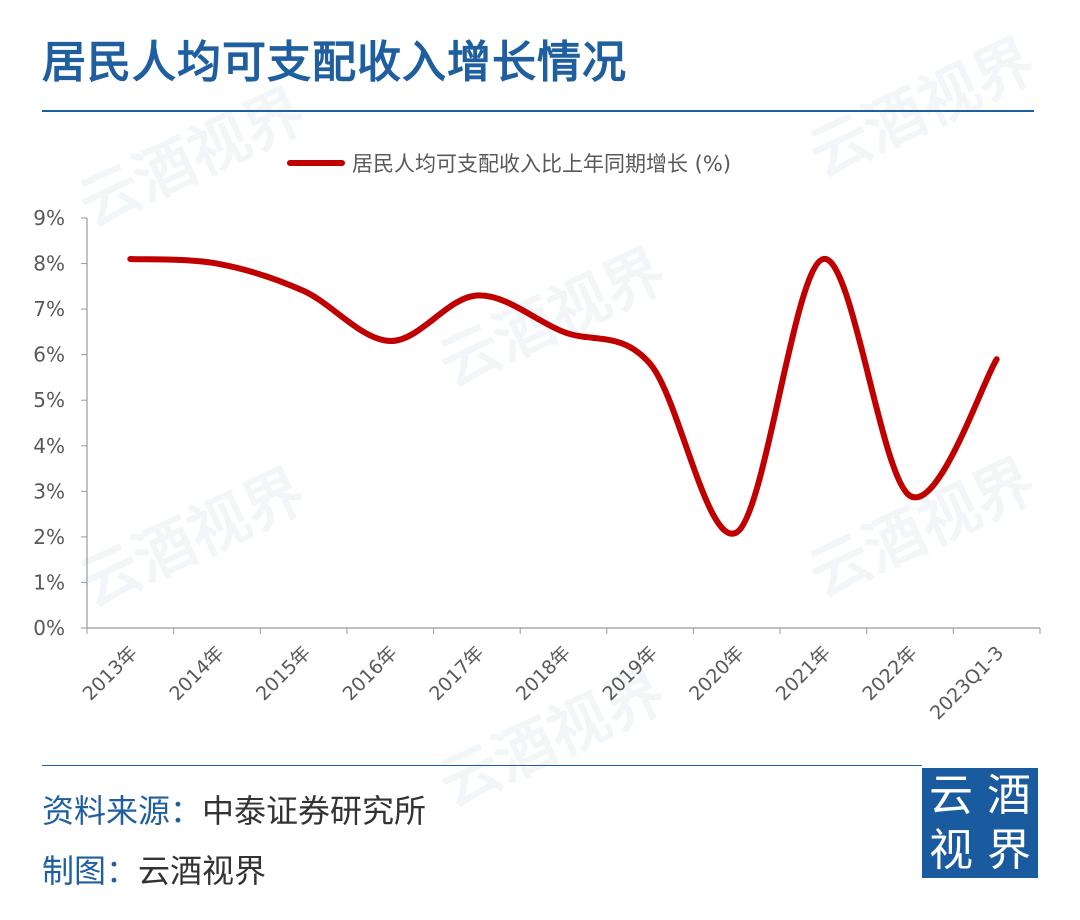 The image size is (1080, 920). What do you see at coordinates (49, 491) in the screenshot?
I see `y-tick-label: 3%` at bounding box center [49, 491].